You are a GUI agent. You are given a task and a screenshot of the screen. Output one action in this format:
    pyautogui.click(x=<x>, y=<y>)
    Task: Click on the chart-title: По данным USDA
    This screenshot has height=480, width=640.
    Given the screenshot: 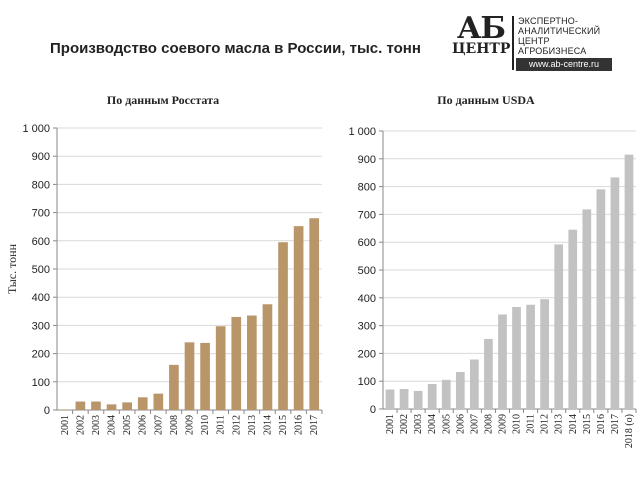 What is the action you would take?
    pyautogui.click(x=486, y=100)
    